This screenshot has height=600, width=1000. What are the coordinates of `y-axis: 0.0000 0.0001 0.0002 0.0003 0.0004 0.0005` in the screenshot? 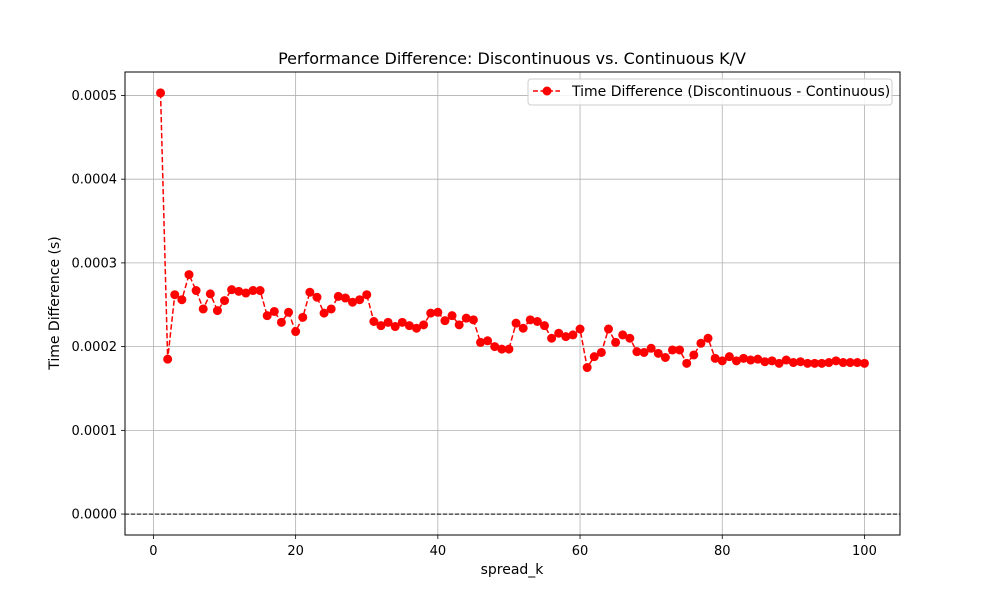 It's located at (98, 306).